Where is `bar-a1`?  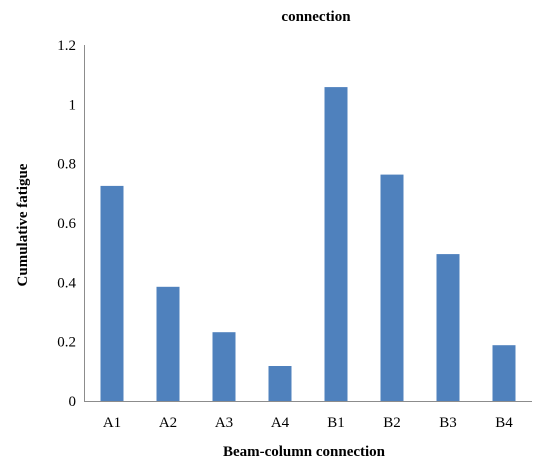
bar-a1 is located at coordinates (112, 293).